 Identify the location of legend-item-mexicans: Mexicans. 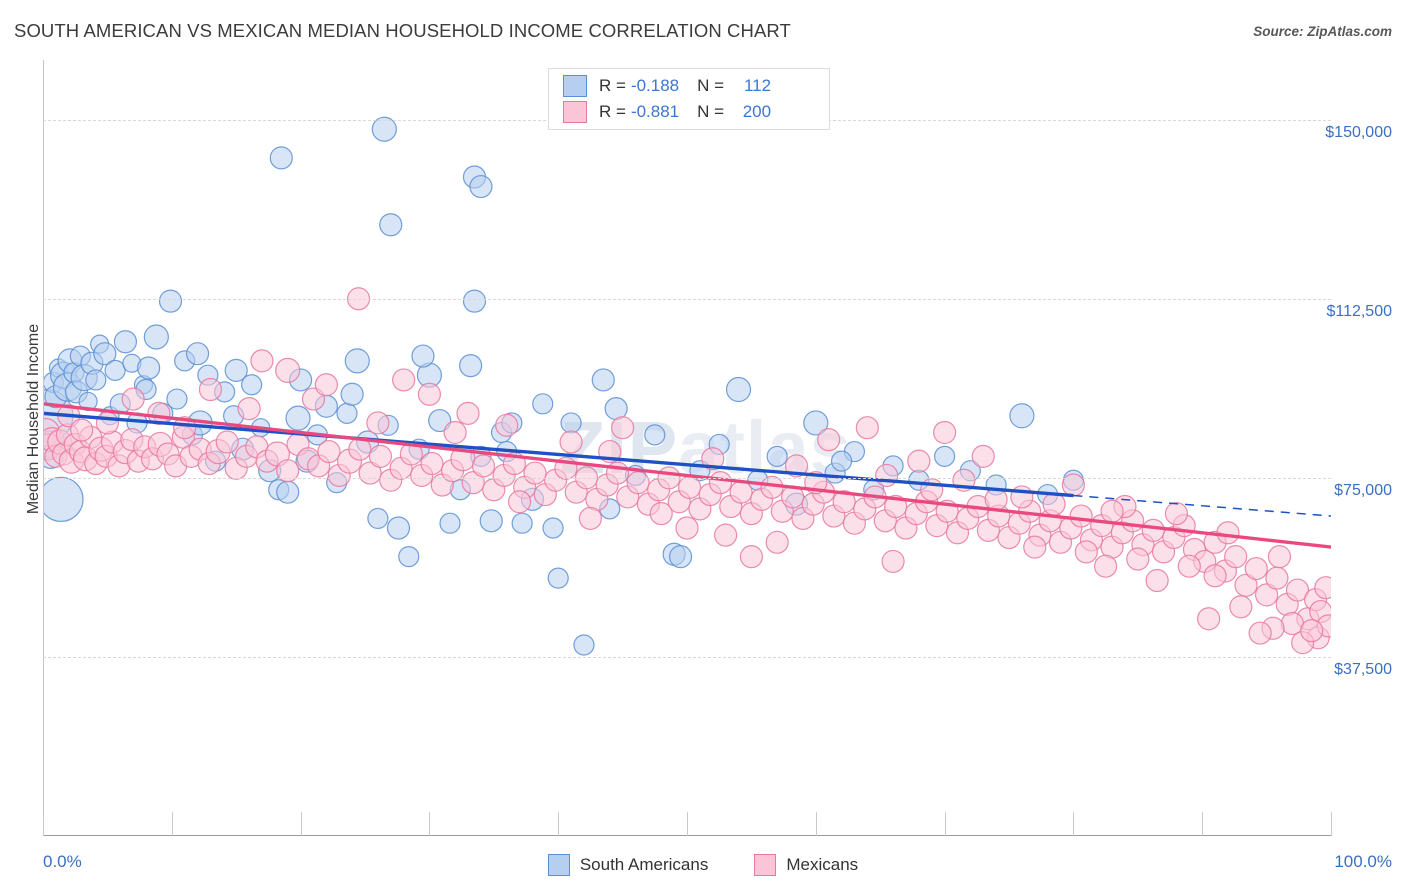
(806, 865).